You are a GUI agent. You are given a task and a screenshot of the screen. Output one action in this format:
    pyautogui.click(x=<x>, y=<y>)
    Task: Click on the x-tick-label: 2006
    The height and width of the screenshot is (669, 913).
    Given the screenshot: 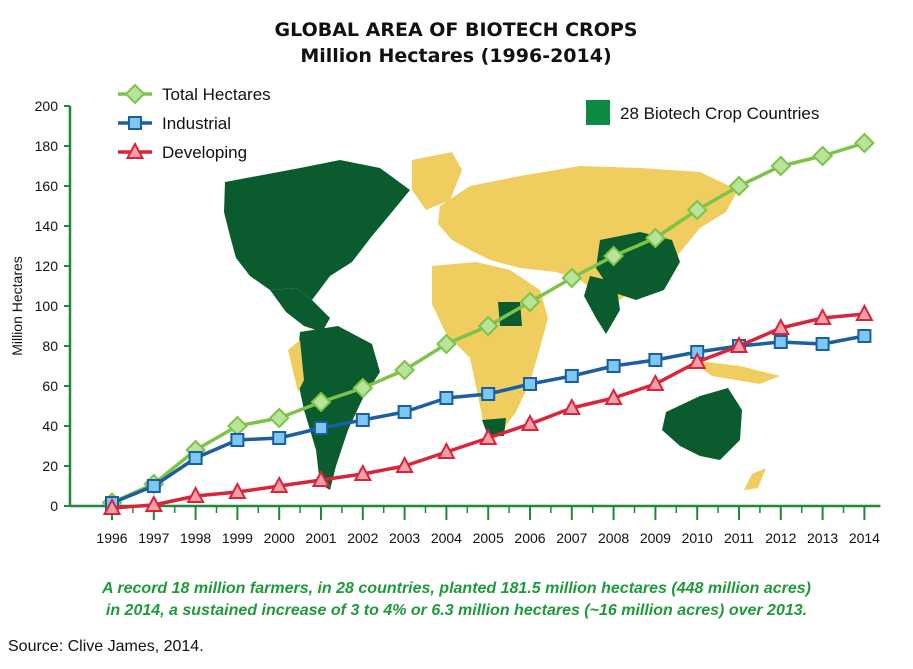 What is the action you would take?
    pyautogui.click(x=529, y=538)
    